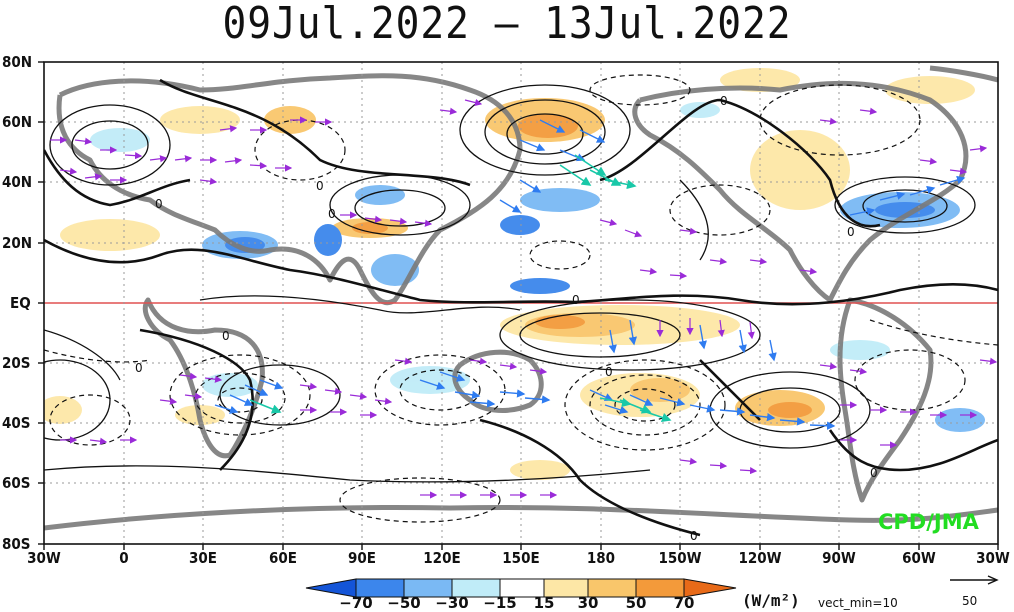  I want to click on south-america-coast, so click(885, 400).